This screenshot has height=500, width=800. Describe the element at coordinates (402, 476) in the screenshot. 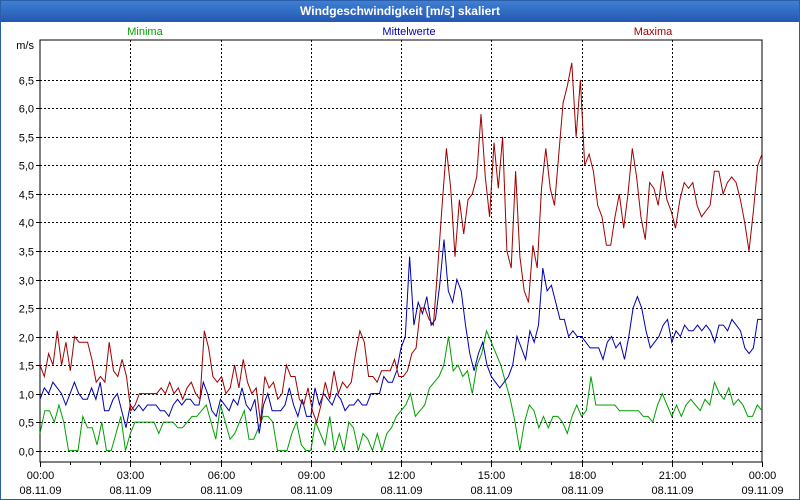

I see `x-tick-time: 12:00` at that location.